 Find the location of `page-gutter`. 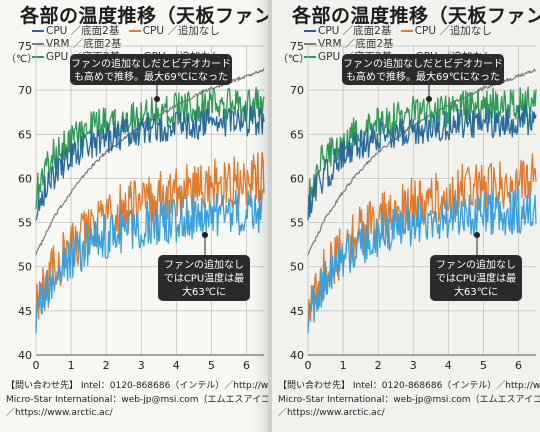

page-gutter is located at coordinates (270, 216).